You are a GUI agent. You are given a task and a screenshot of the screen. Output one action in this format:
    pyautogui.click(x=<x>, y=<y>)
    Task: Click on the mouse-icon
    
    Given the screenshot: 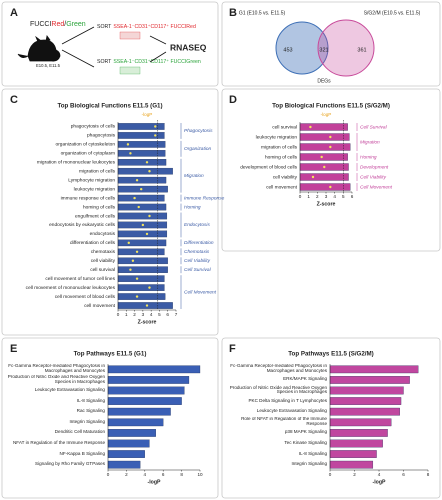 What is the action you would take?
    pyautogui.click(x=39, y=48)
    